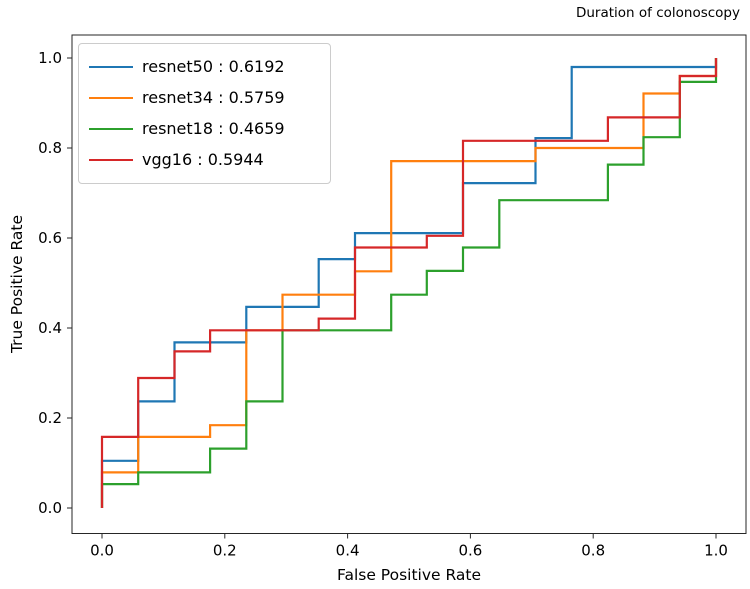  Describe the element at coordinates (50, 238) in the screenshot. I see `y-tick-label: 0.6` at that location.